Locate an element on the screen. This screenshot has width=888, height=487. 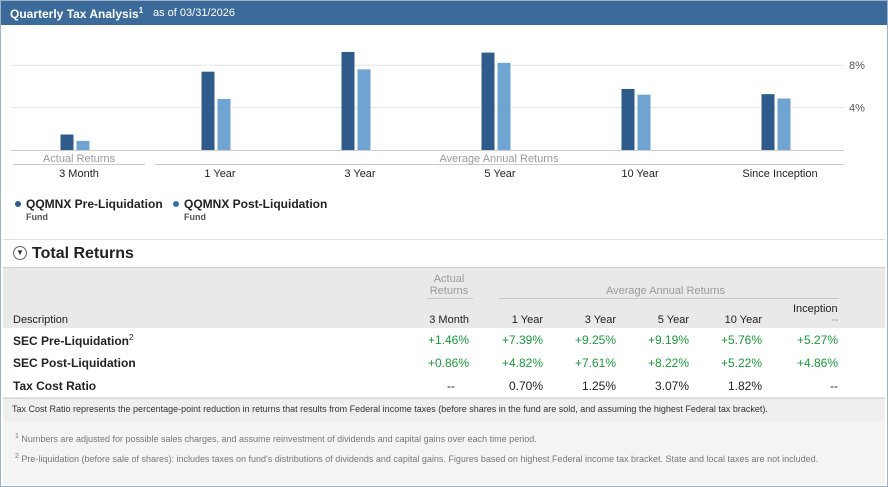
x-tick-label: 10 Year is located at coordinates (640, 174).